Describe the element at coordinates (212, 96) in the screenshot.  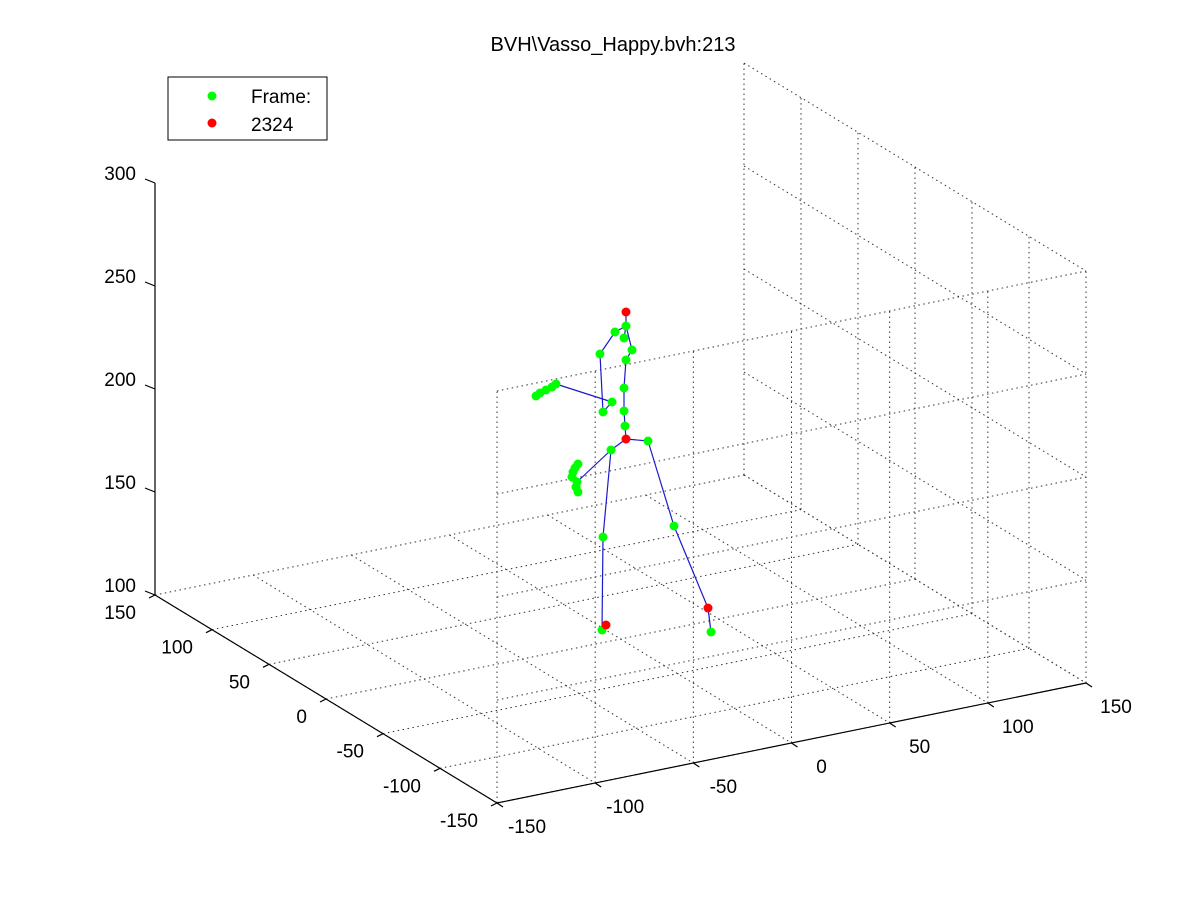
I see `legend-marker-frame` at that location.